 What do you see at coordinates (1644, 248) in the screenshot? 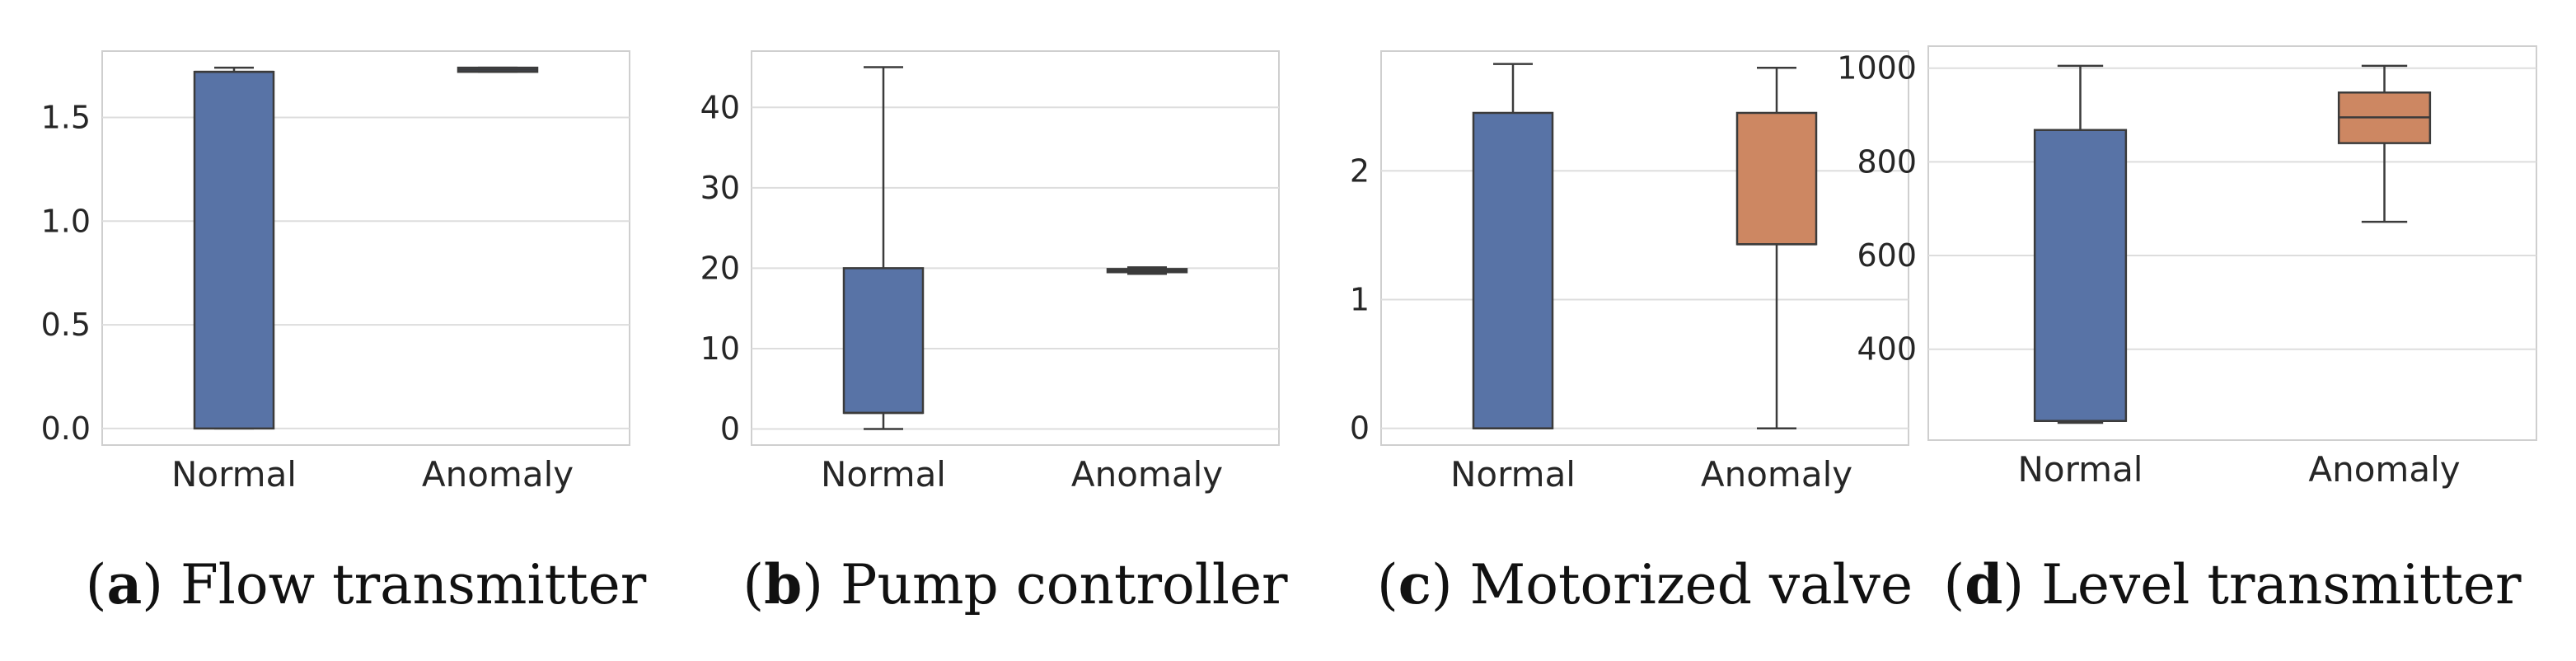
I see `plot-area-c` at bounding box center [1644, 248].